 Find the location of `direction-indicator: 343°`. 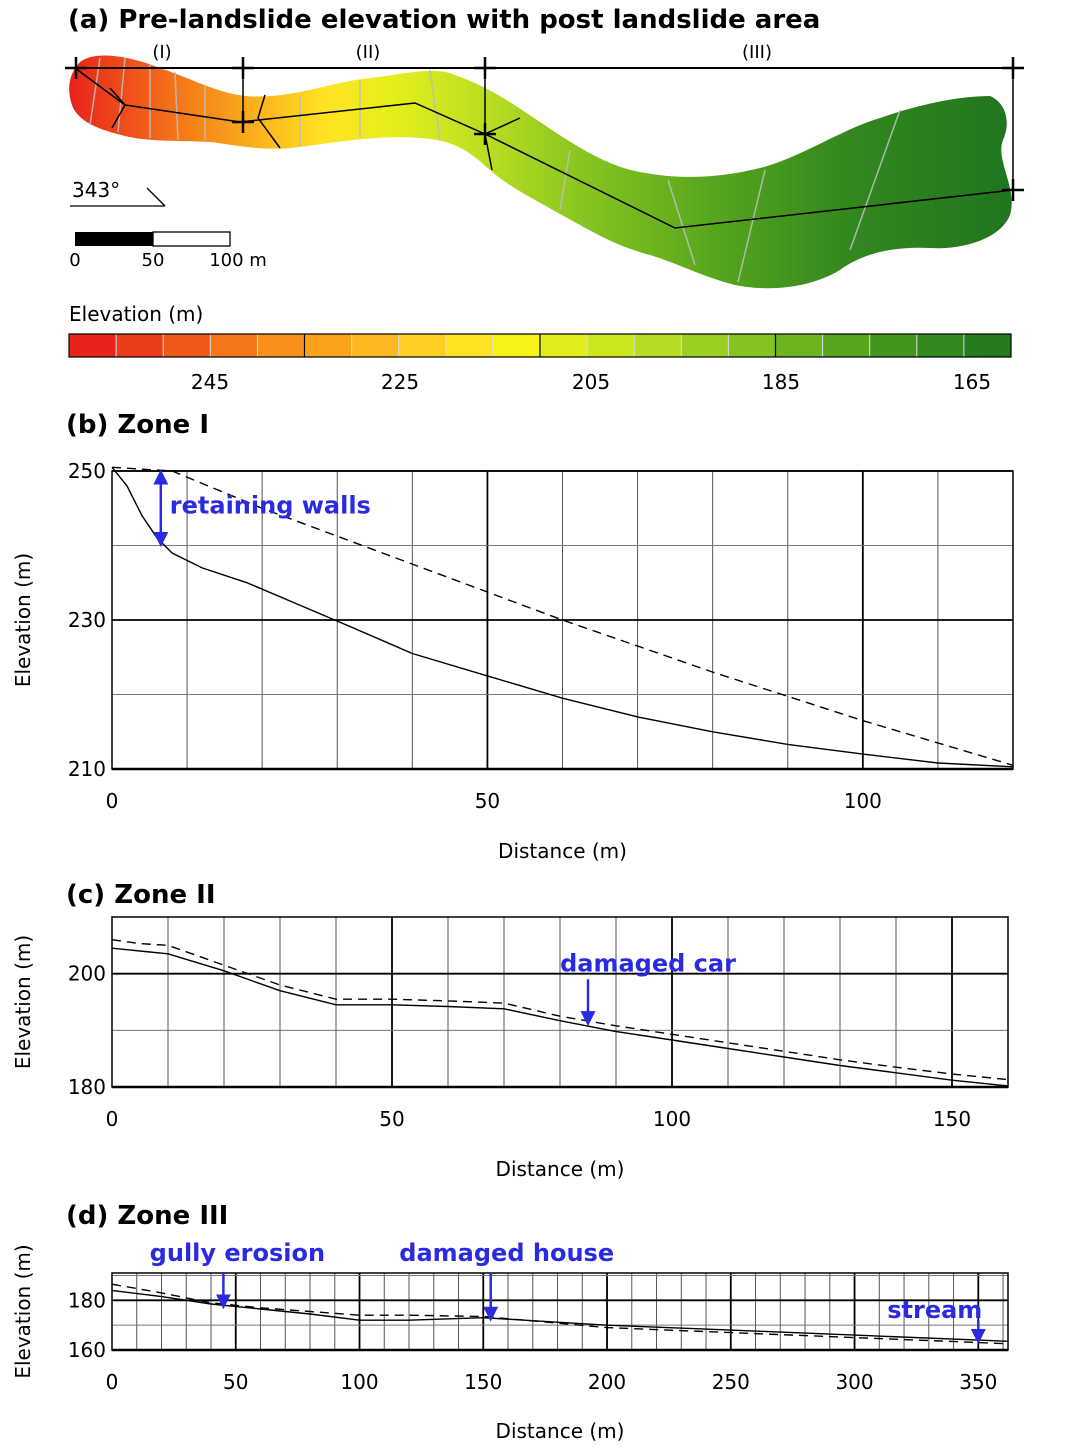

direction-indicator: 343° is located at coordinates (118, 192).